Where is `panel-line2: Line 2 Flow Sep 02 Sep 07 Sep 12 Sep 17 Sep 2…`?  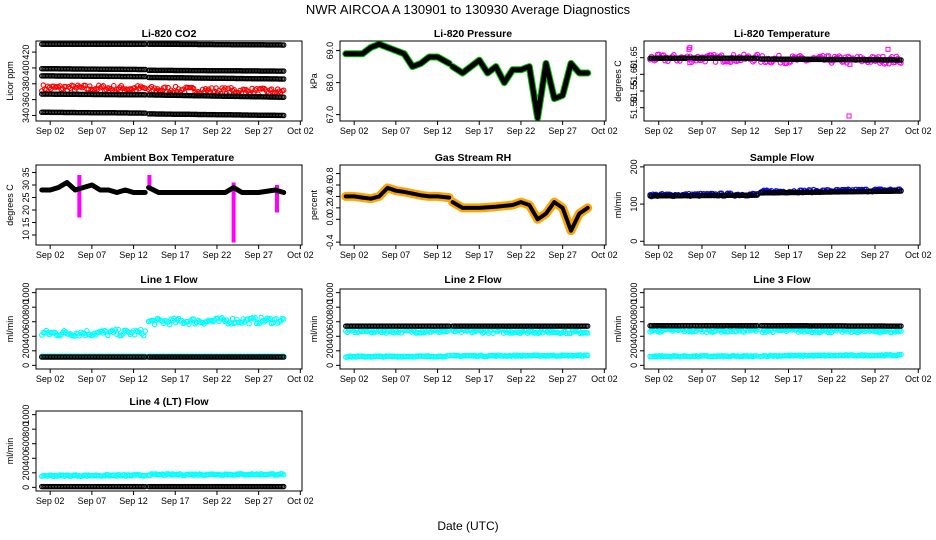
panel-line2: Line 2 Flow Sep 02 Sep 07 Sep 12 Sep 17 Sep 2… is located at coordinates (463, 329).